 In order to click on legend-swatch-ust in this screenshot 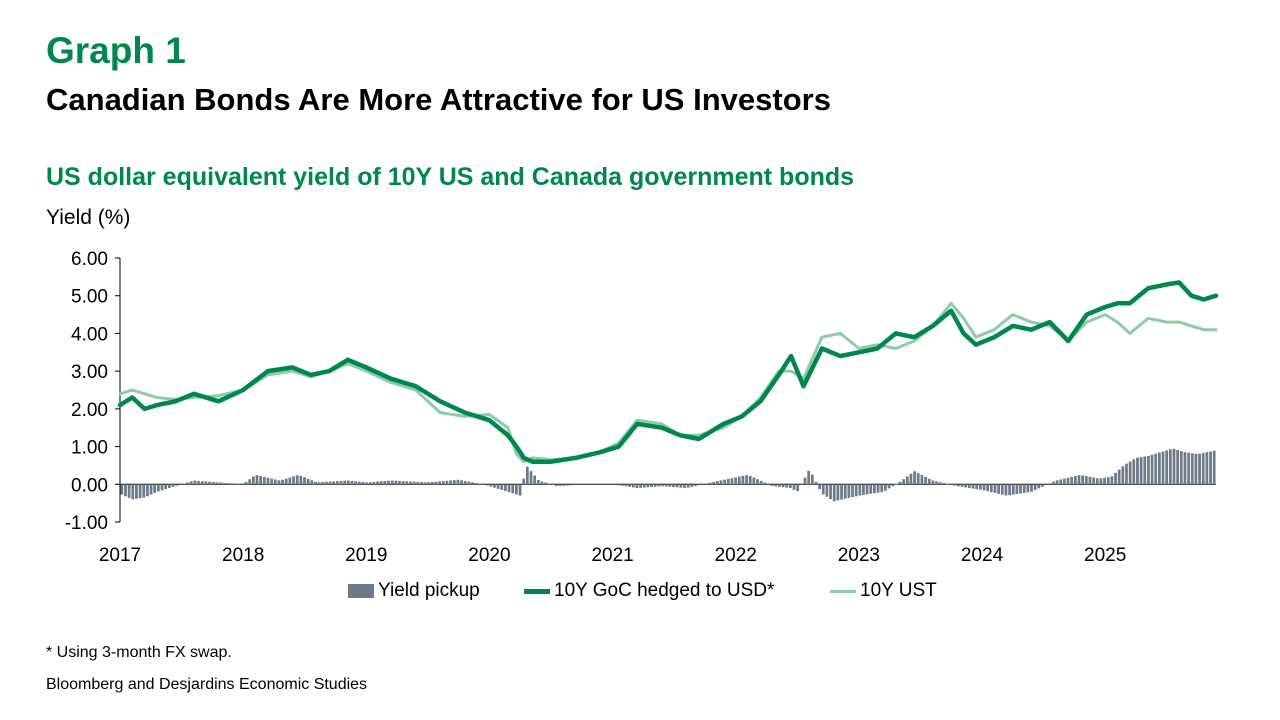, I will do `click(843, 591)`.